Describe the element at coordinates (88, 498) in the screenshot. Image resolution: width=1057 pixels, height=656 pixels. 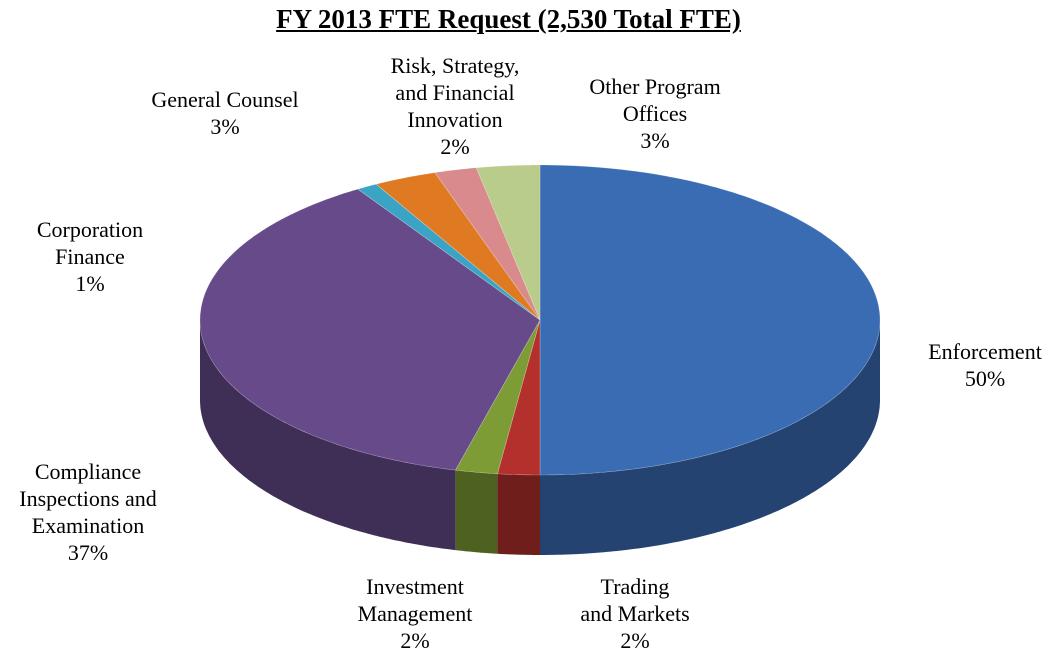
I see `category-label: Compliance Inspections and Examination` at that location.